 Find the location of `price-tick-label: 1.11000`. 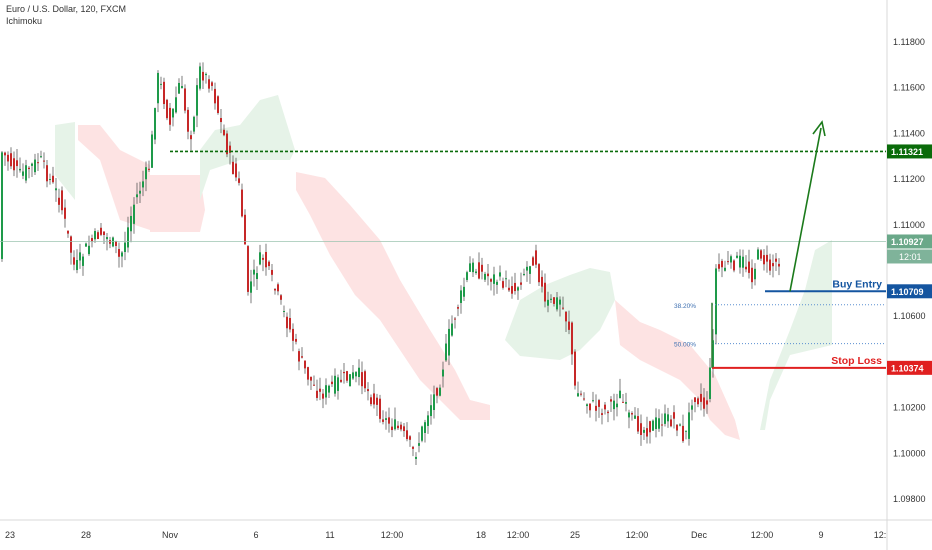

price-tick-label: 1.11000 is located at coordinates (909, 225).